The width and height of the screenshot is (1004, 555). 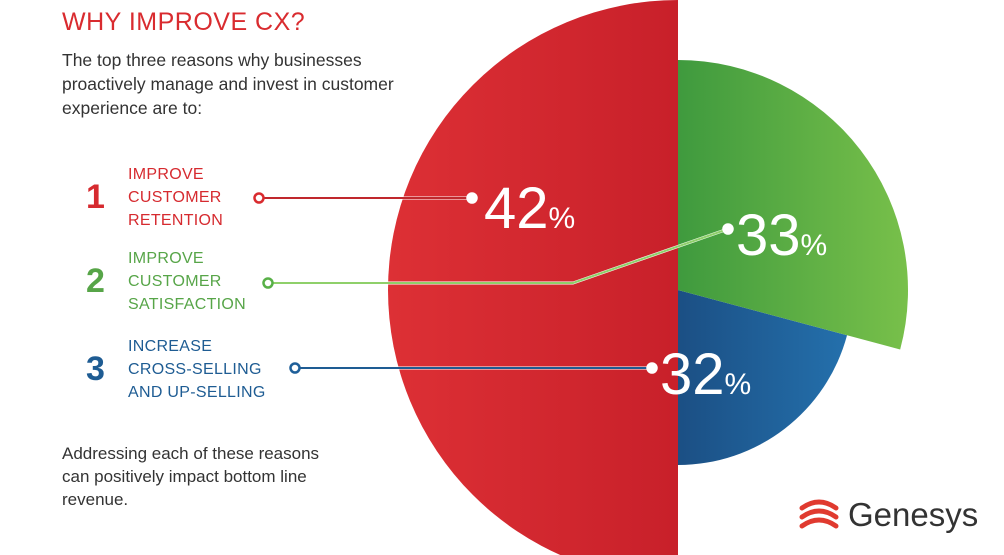 I want to click on leader-dot-3-start, so click(x=295, y=368).